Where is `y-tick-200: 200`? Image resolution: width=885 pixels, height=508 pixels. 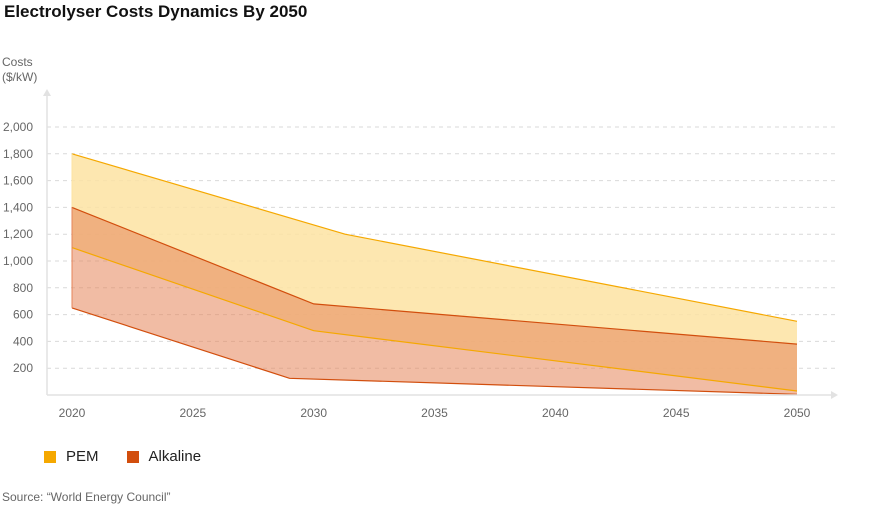
y-tick-200: 200 is located at coordinates (23, 368).